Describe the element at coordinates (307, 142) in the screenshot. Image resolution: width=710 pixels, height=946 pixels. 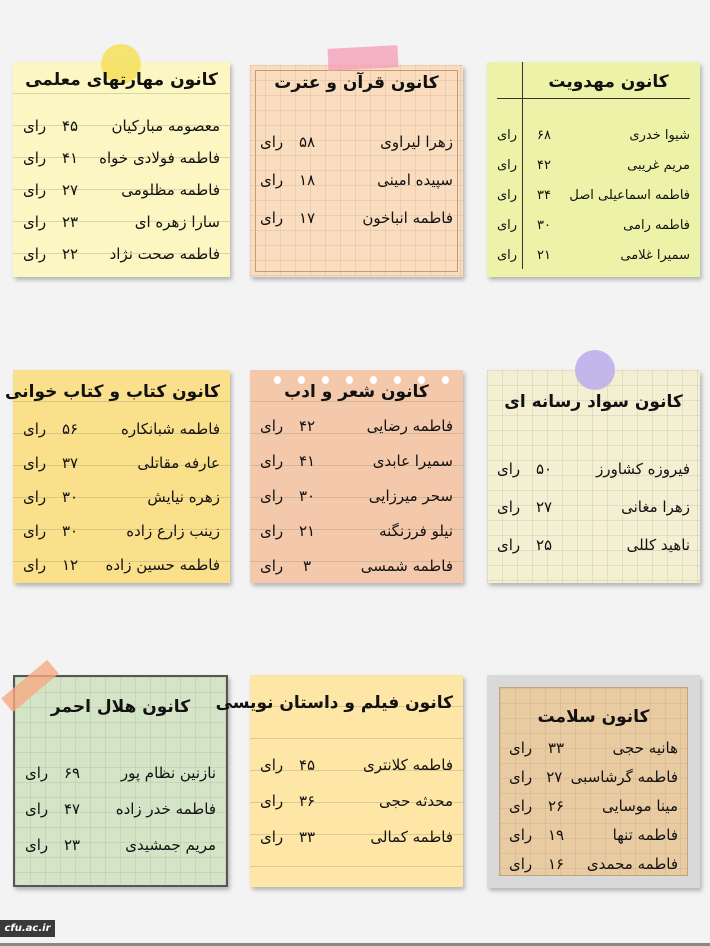
I see `vote-count: ۵۸` at that location.